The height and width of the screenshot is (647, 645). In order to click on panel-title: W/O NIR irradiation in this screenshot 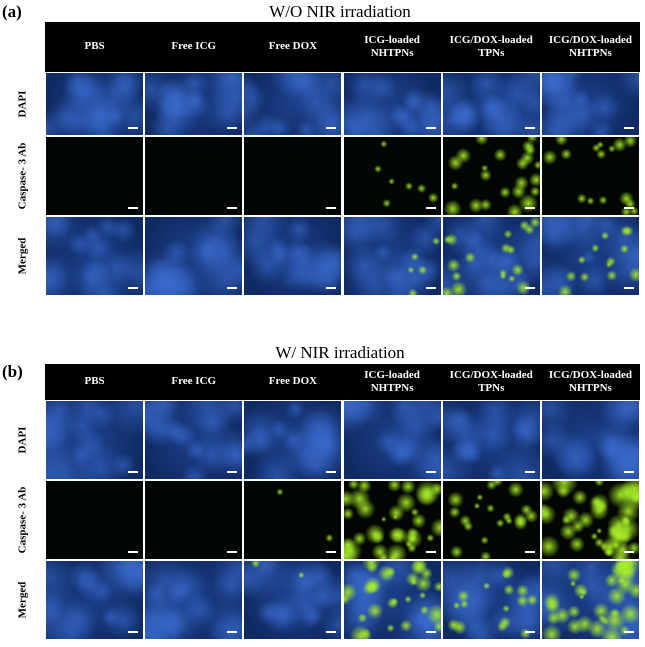, I will do `click(340, 11)`.